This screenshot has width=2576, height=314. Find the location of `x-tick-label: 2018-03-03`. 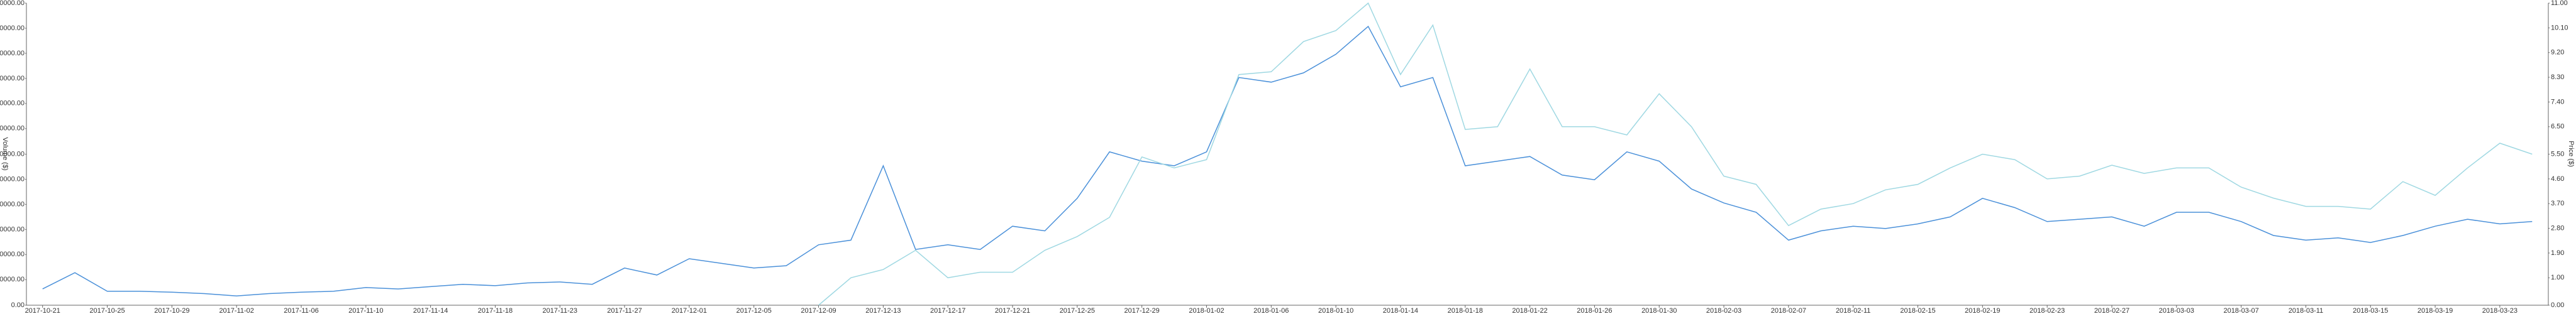

x-tick-label: 2018-03-03 is located at coordinates (2176, 310).